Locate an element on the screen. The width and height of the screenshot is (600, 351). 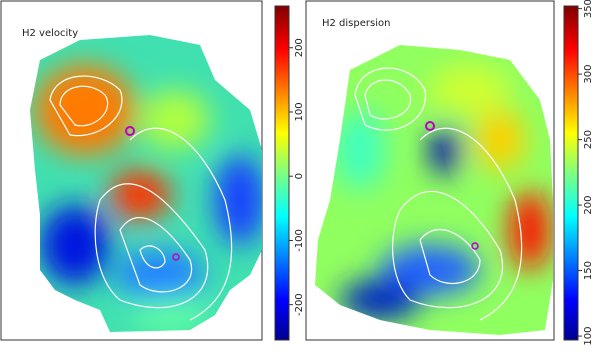
panel-title: H2 velocity is located at coordinates (50, 33).